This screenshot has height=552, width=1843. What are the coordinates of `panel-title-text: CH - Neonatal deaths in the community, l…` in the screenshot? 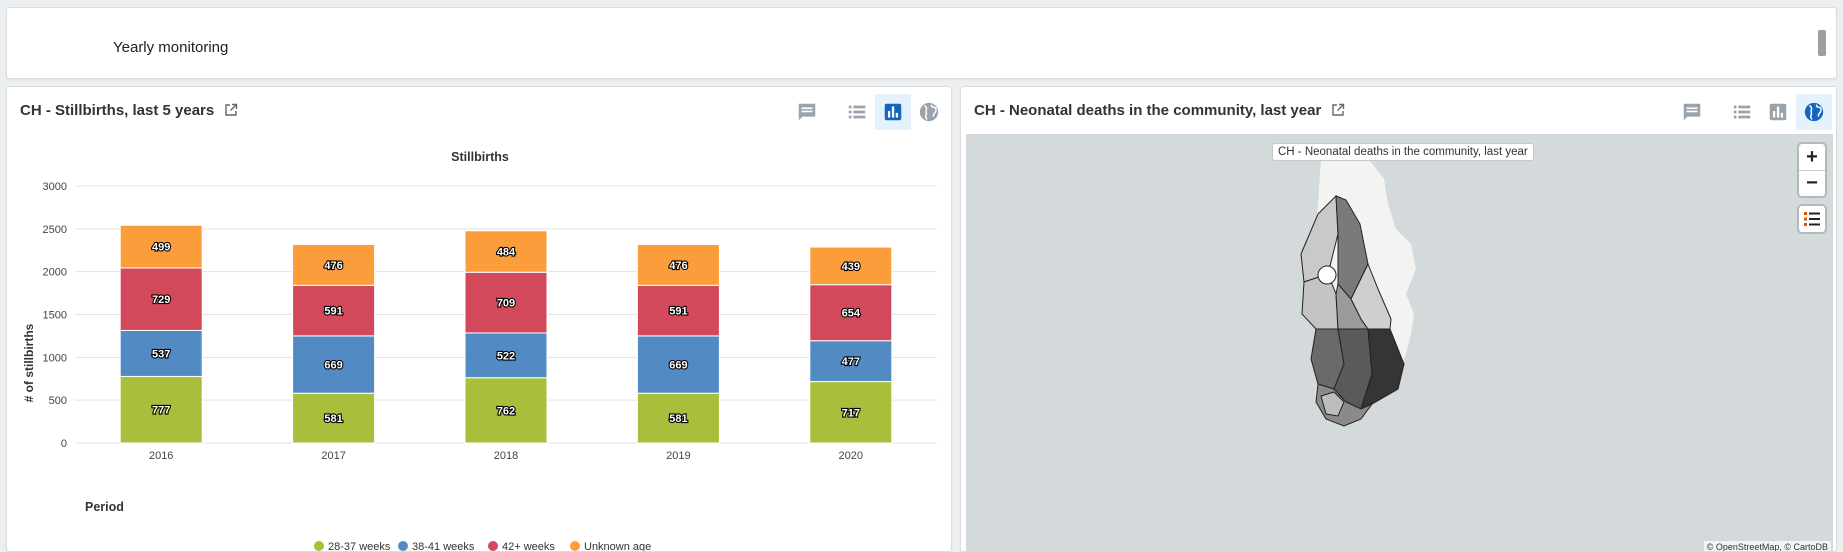 It's located at (1148, 110).